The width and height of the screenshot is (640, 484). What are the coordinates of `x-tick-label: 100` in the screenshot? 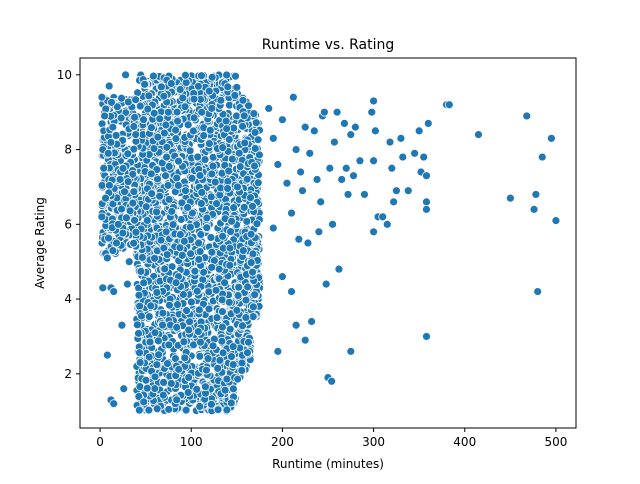 It's located at (191, 442).